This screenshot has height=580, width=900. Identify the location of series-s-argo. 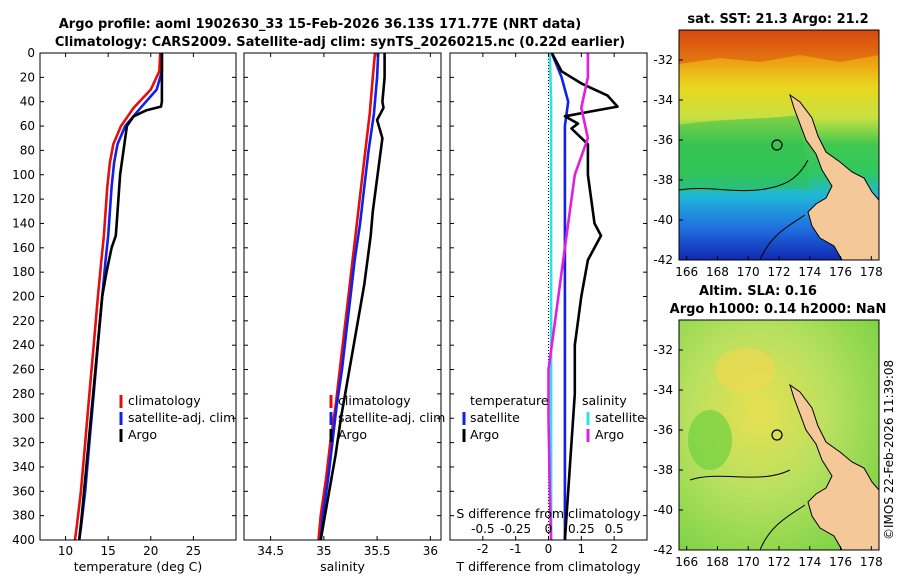
(568, 297).